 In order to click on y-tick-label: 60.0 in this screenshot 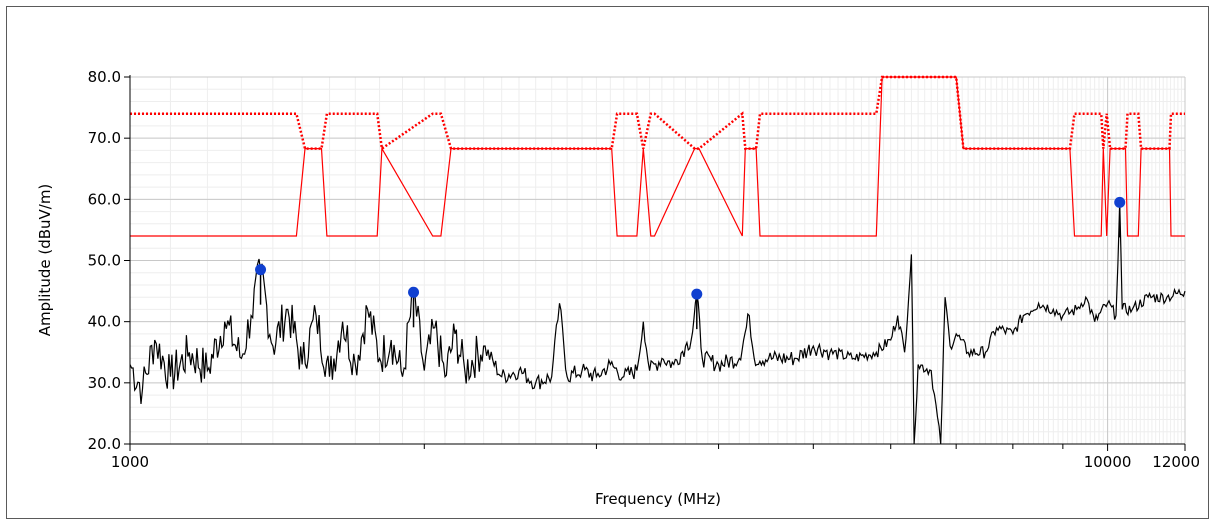, I will do `click(104, 199)`.